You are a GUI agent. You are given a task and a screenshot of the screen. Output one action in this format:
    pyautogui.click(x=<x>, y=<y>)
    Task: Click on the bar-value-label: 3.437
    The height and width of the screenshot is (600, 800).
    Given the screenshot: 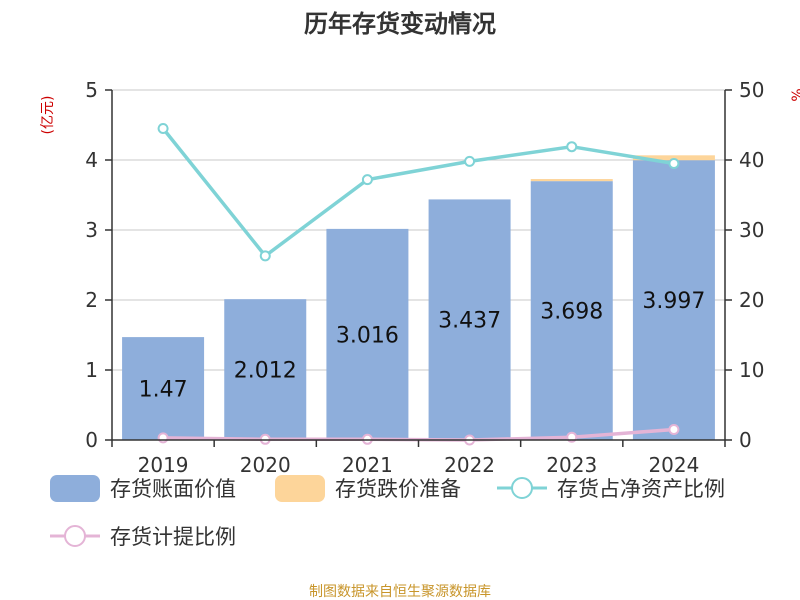 What is the action you would take?
    pyautogui.click(x=469, y=321)
    